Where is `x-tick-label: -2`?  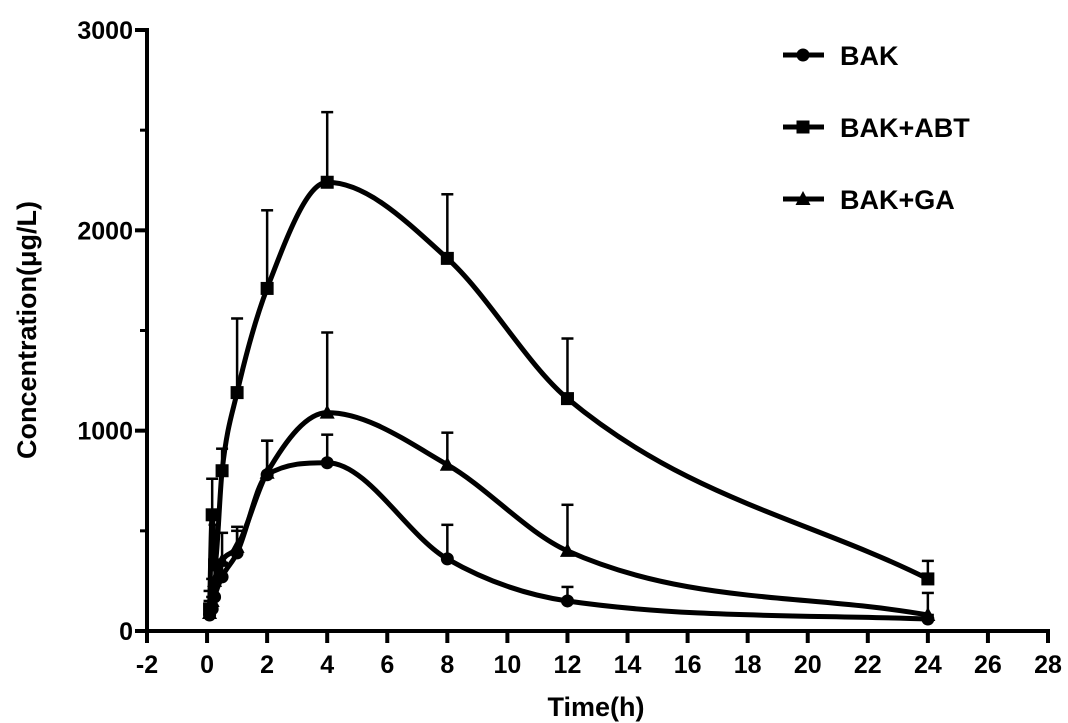
x-tick-label: -2 is located at coordinates (147, 665).